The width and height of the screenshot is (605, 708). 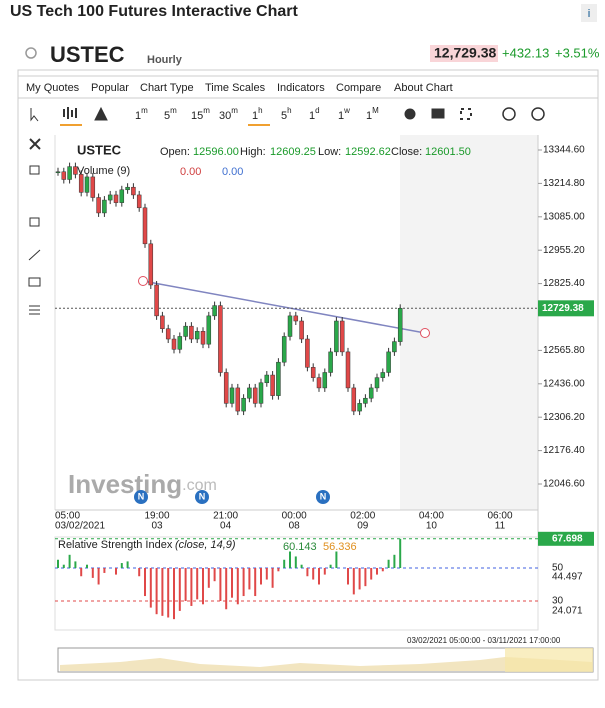 I want to click on price-tick-label: 12046.60, so click(x=564, y=484).